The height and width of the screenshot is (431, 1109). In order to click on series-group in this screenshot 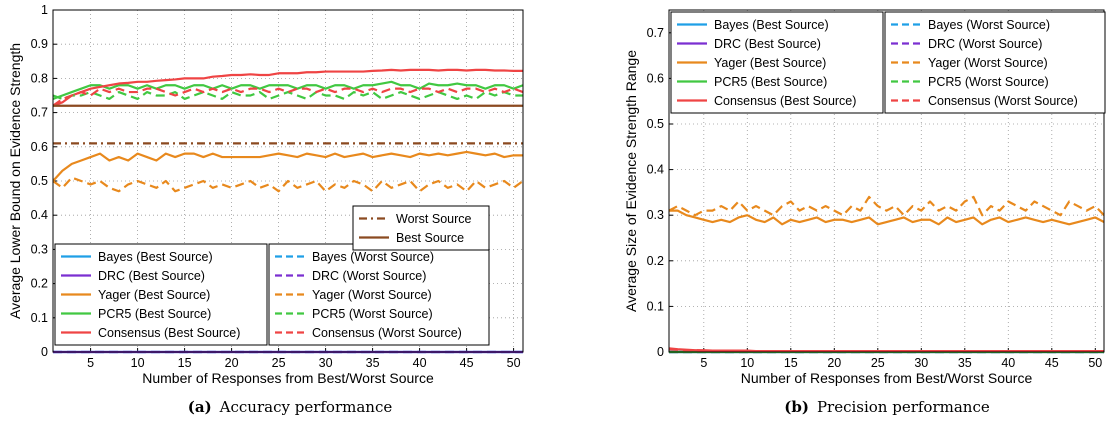, I will do `click(886, 274)`.